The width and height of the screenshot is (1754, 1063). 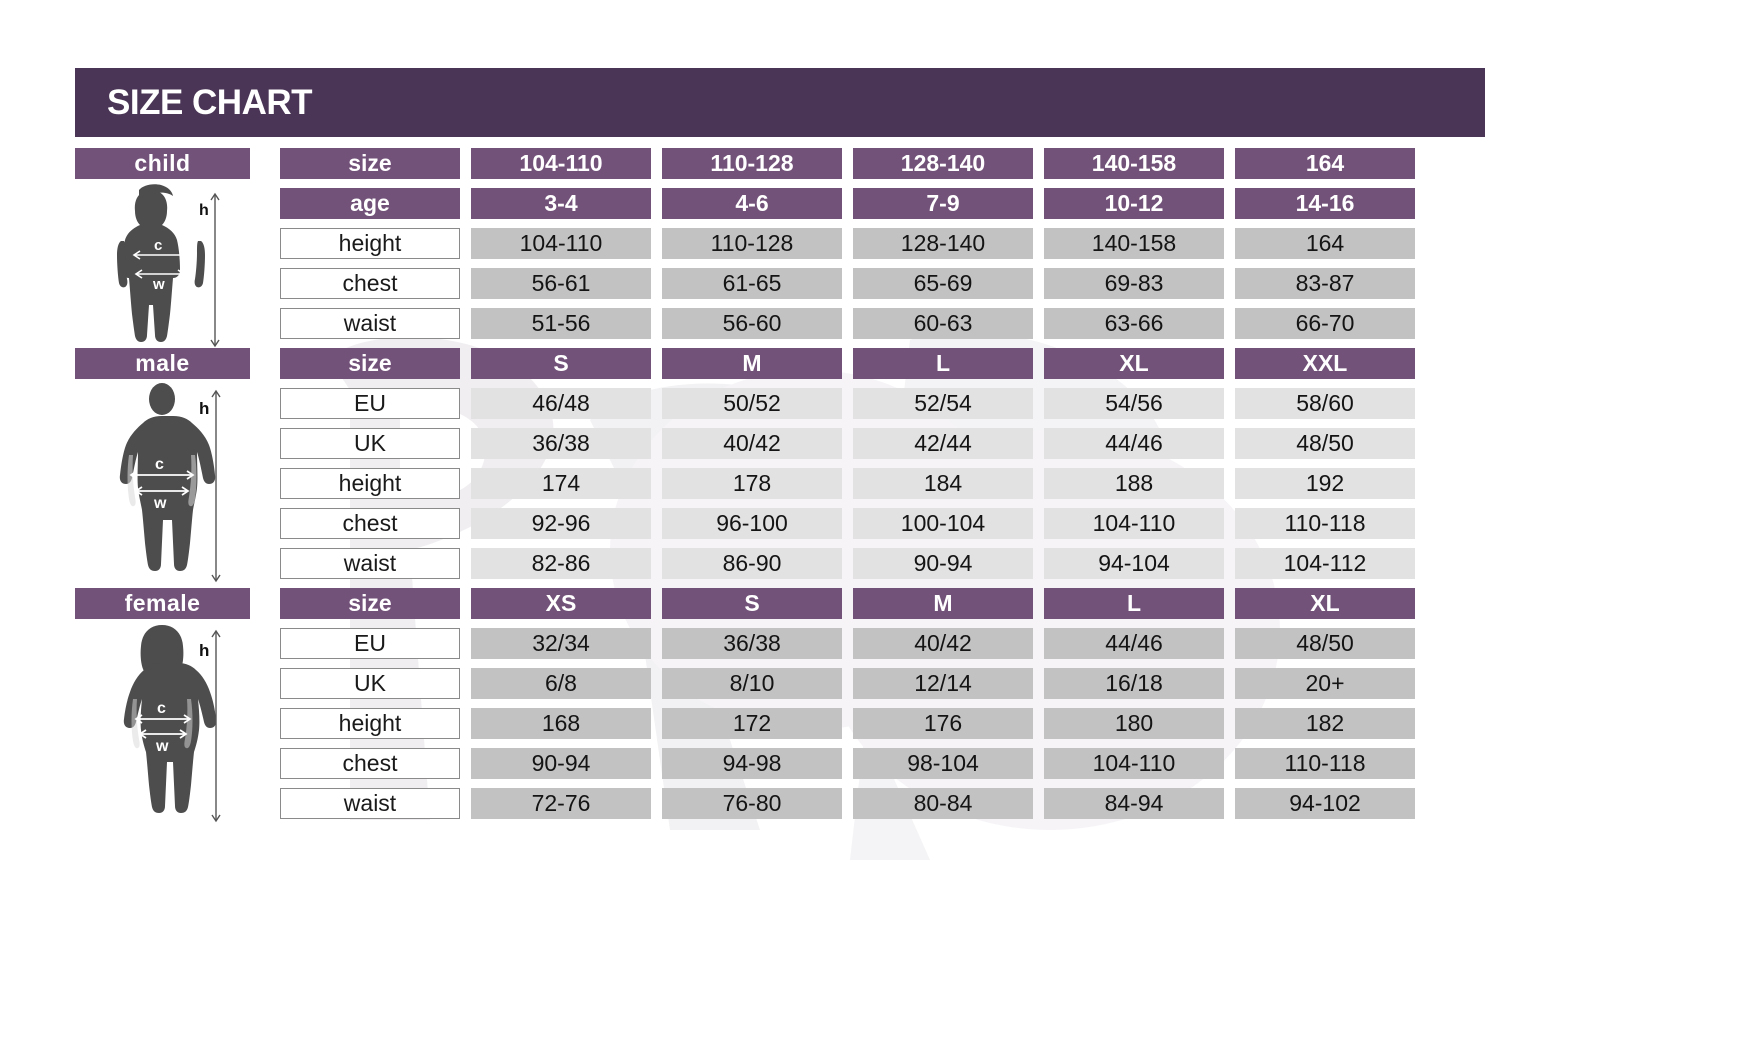 I want to click on data-cell: 80-84, so click(x=943, y=803).